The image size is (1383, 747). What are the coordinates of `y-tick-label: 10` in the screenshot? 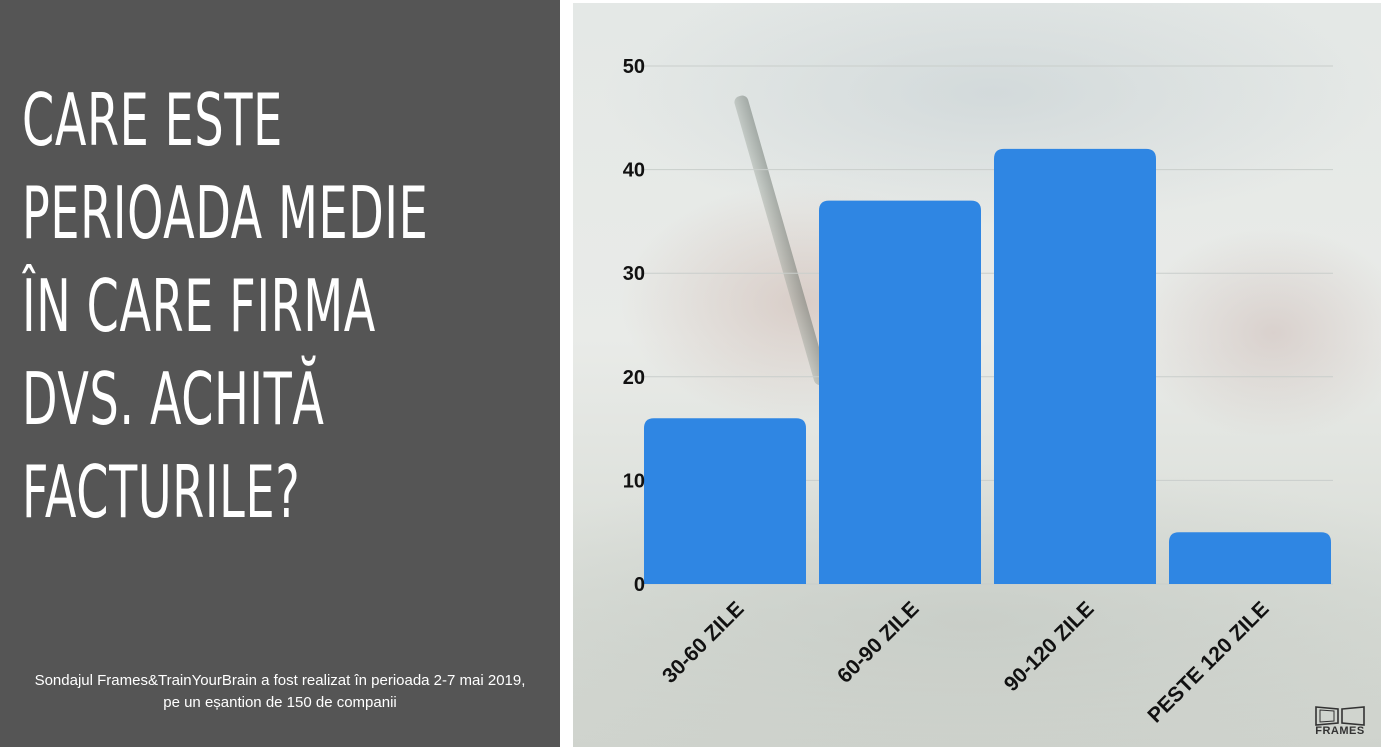 It's located at (634, 481).